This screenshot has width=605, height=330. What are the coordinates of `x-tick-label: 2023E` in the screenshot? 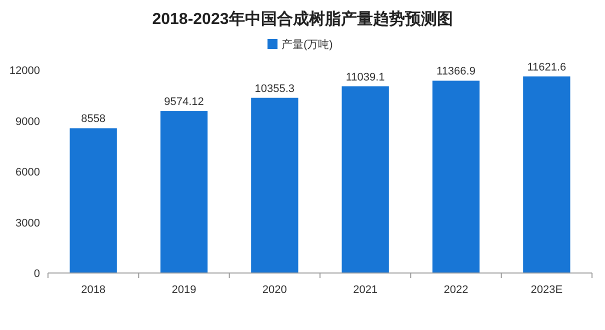 It's located at (546, 290).